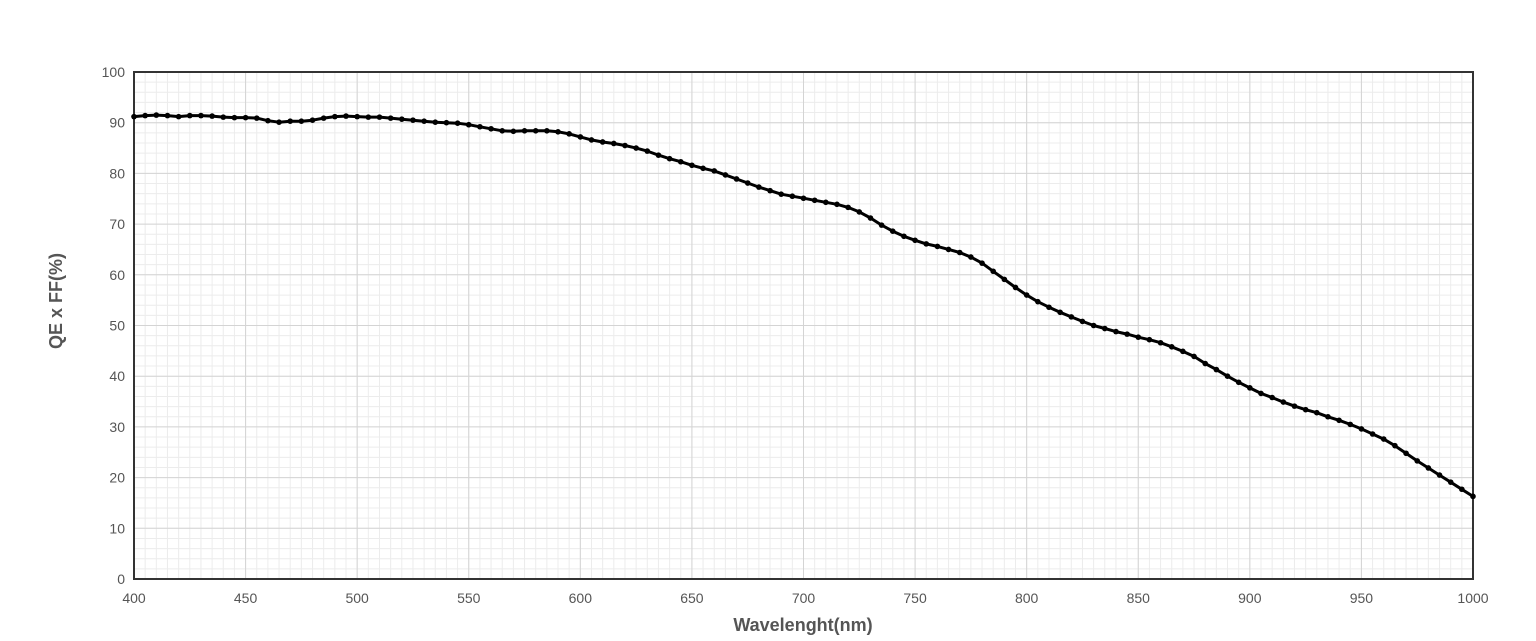  I want to click on x-tick-label: 700, so click(804, 598).